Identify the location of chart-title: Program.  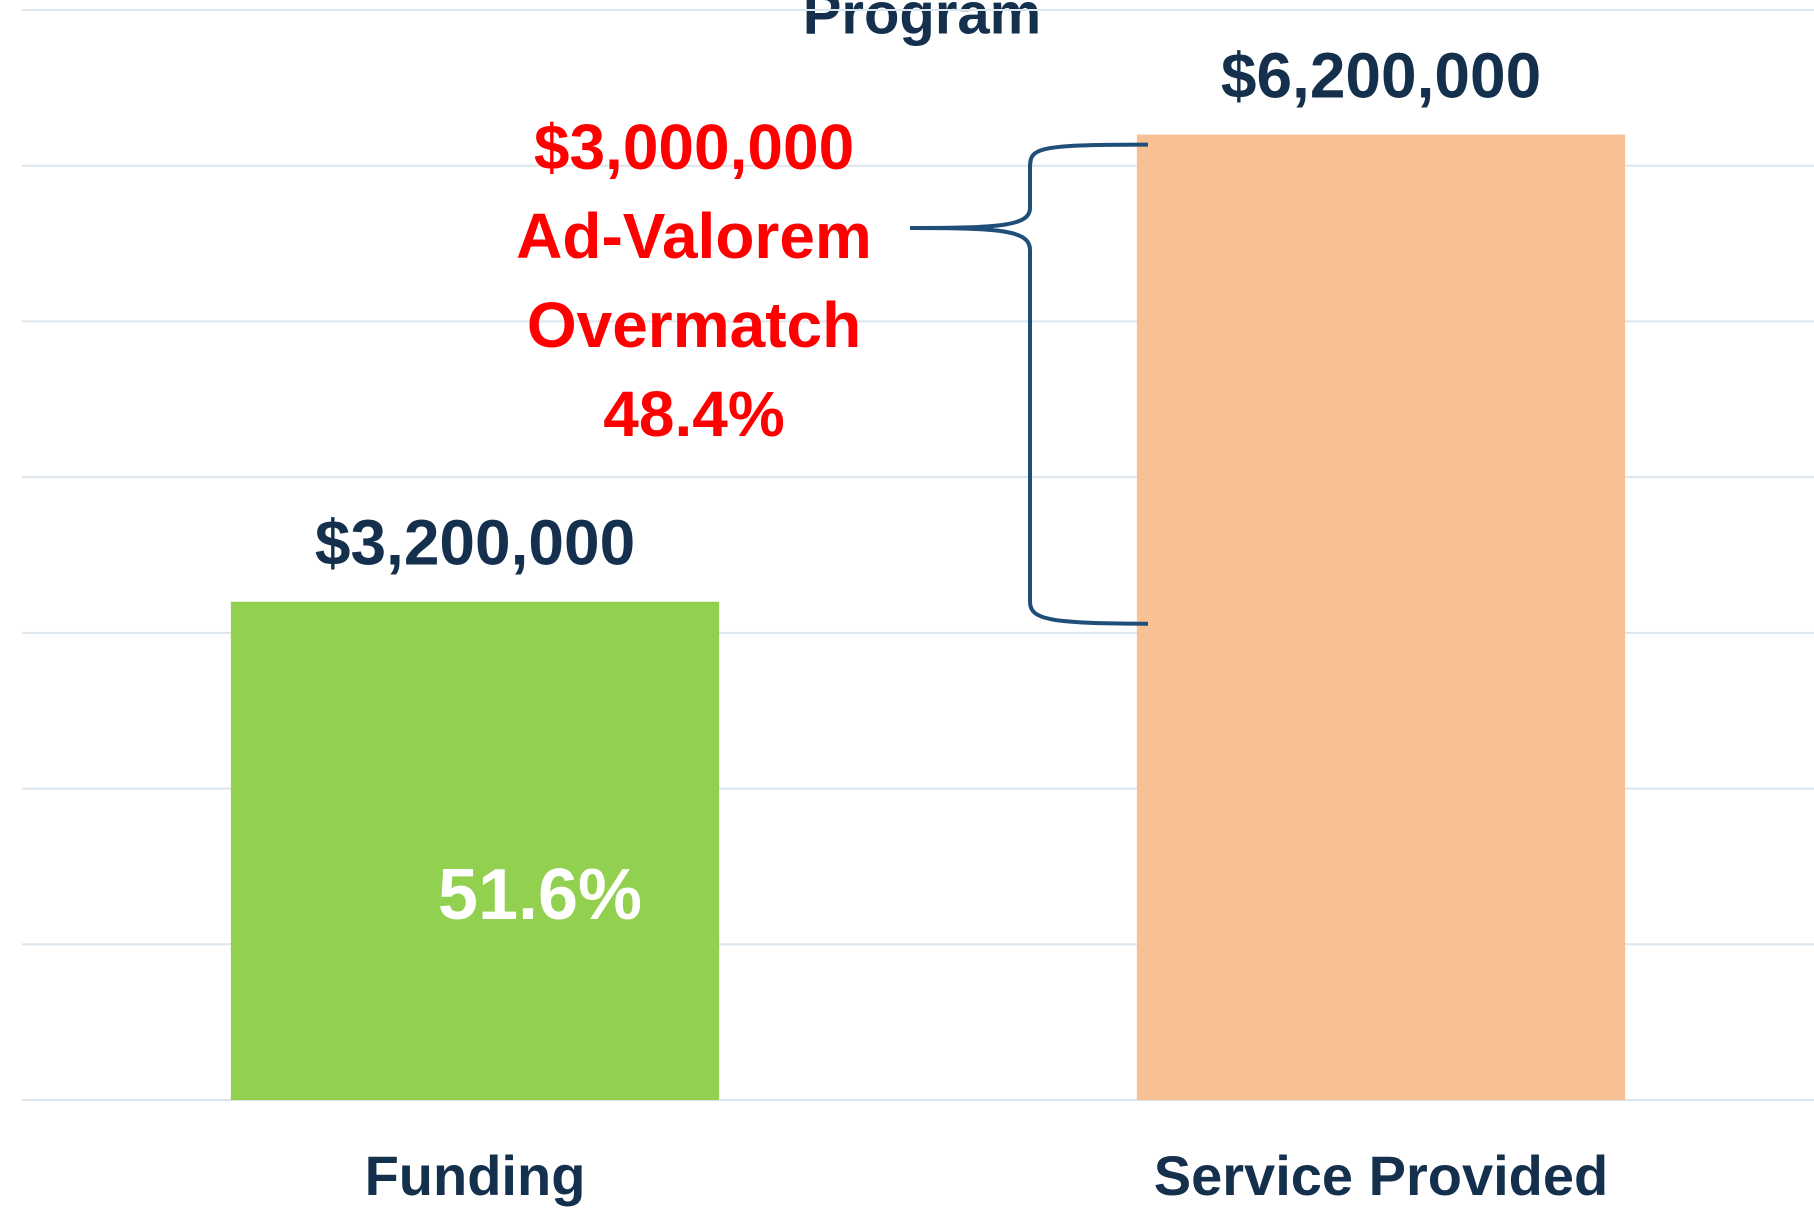
(922, 23).